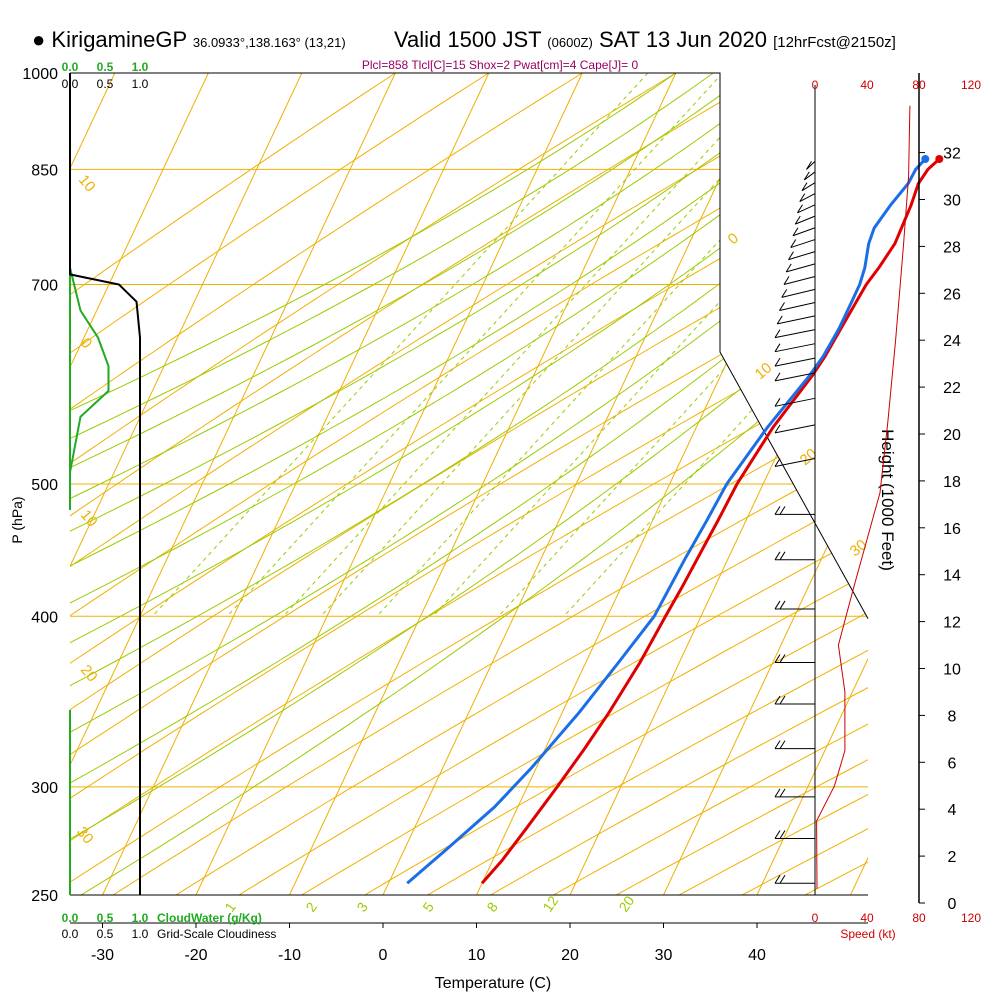  What do you see at coordinates (952, 904) in the screenshot?
I see `height-tick-label: 0` at bounding box center [952, 904].